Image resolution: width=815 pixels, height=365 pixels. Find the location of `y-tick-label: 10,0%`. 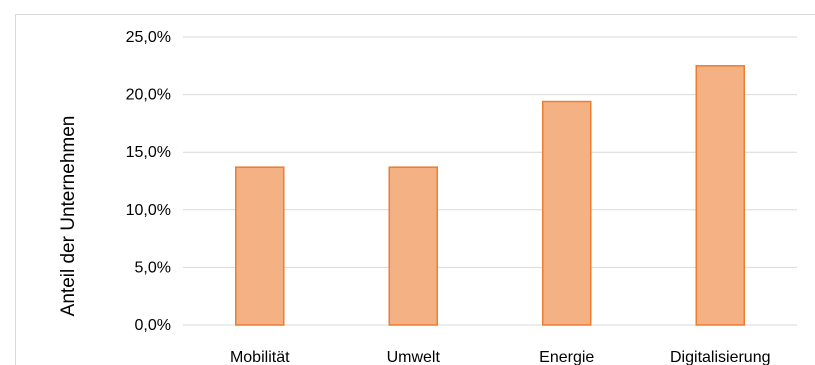

y-tick-label: 10,0% is located at coordinates (148, 210).